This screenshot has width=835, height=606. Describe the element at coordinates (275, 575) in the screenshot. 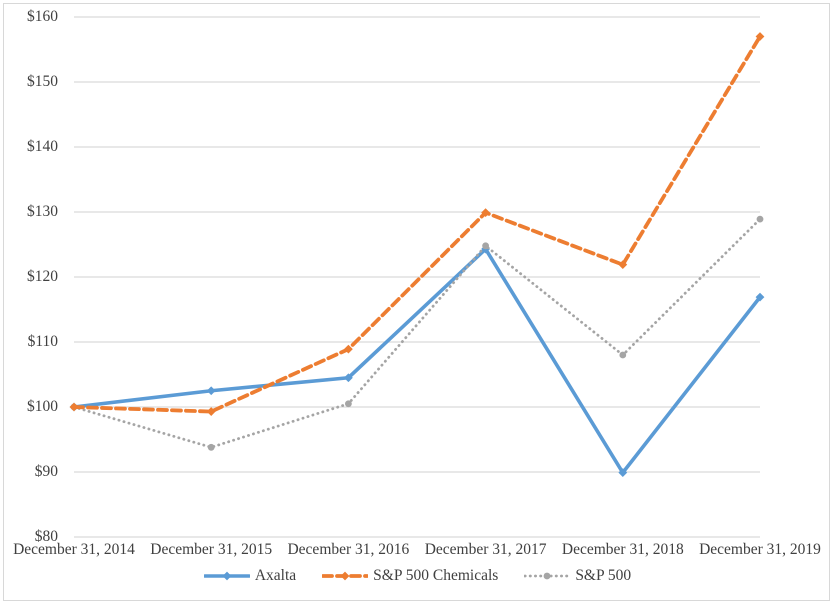

I see `legend-label-axalta: Axalta` at that location.